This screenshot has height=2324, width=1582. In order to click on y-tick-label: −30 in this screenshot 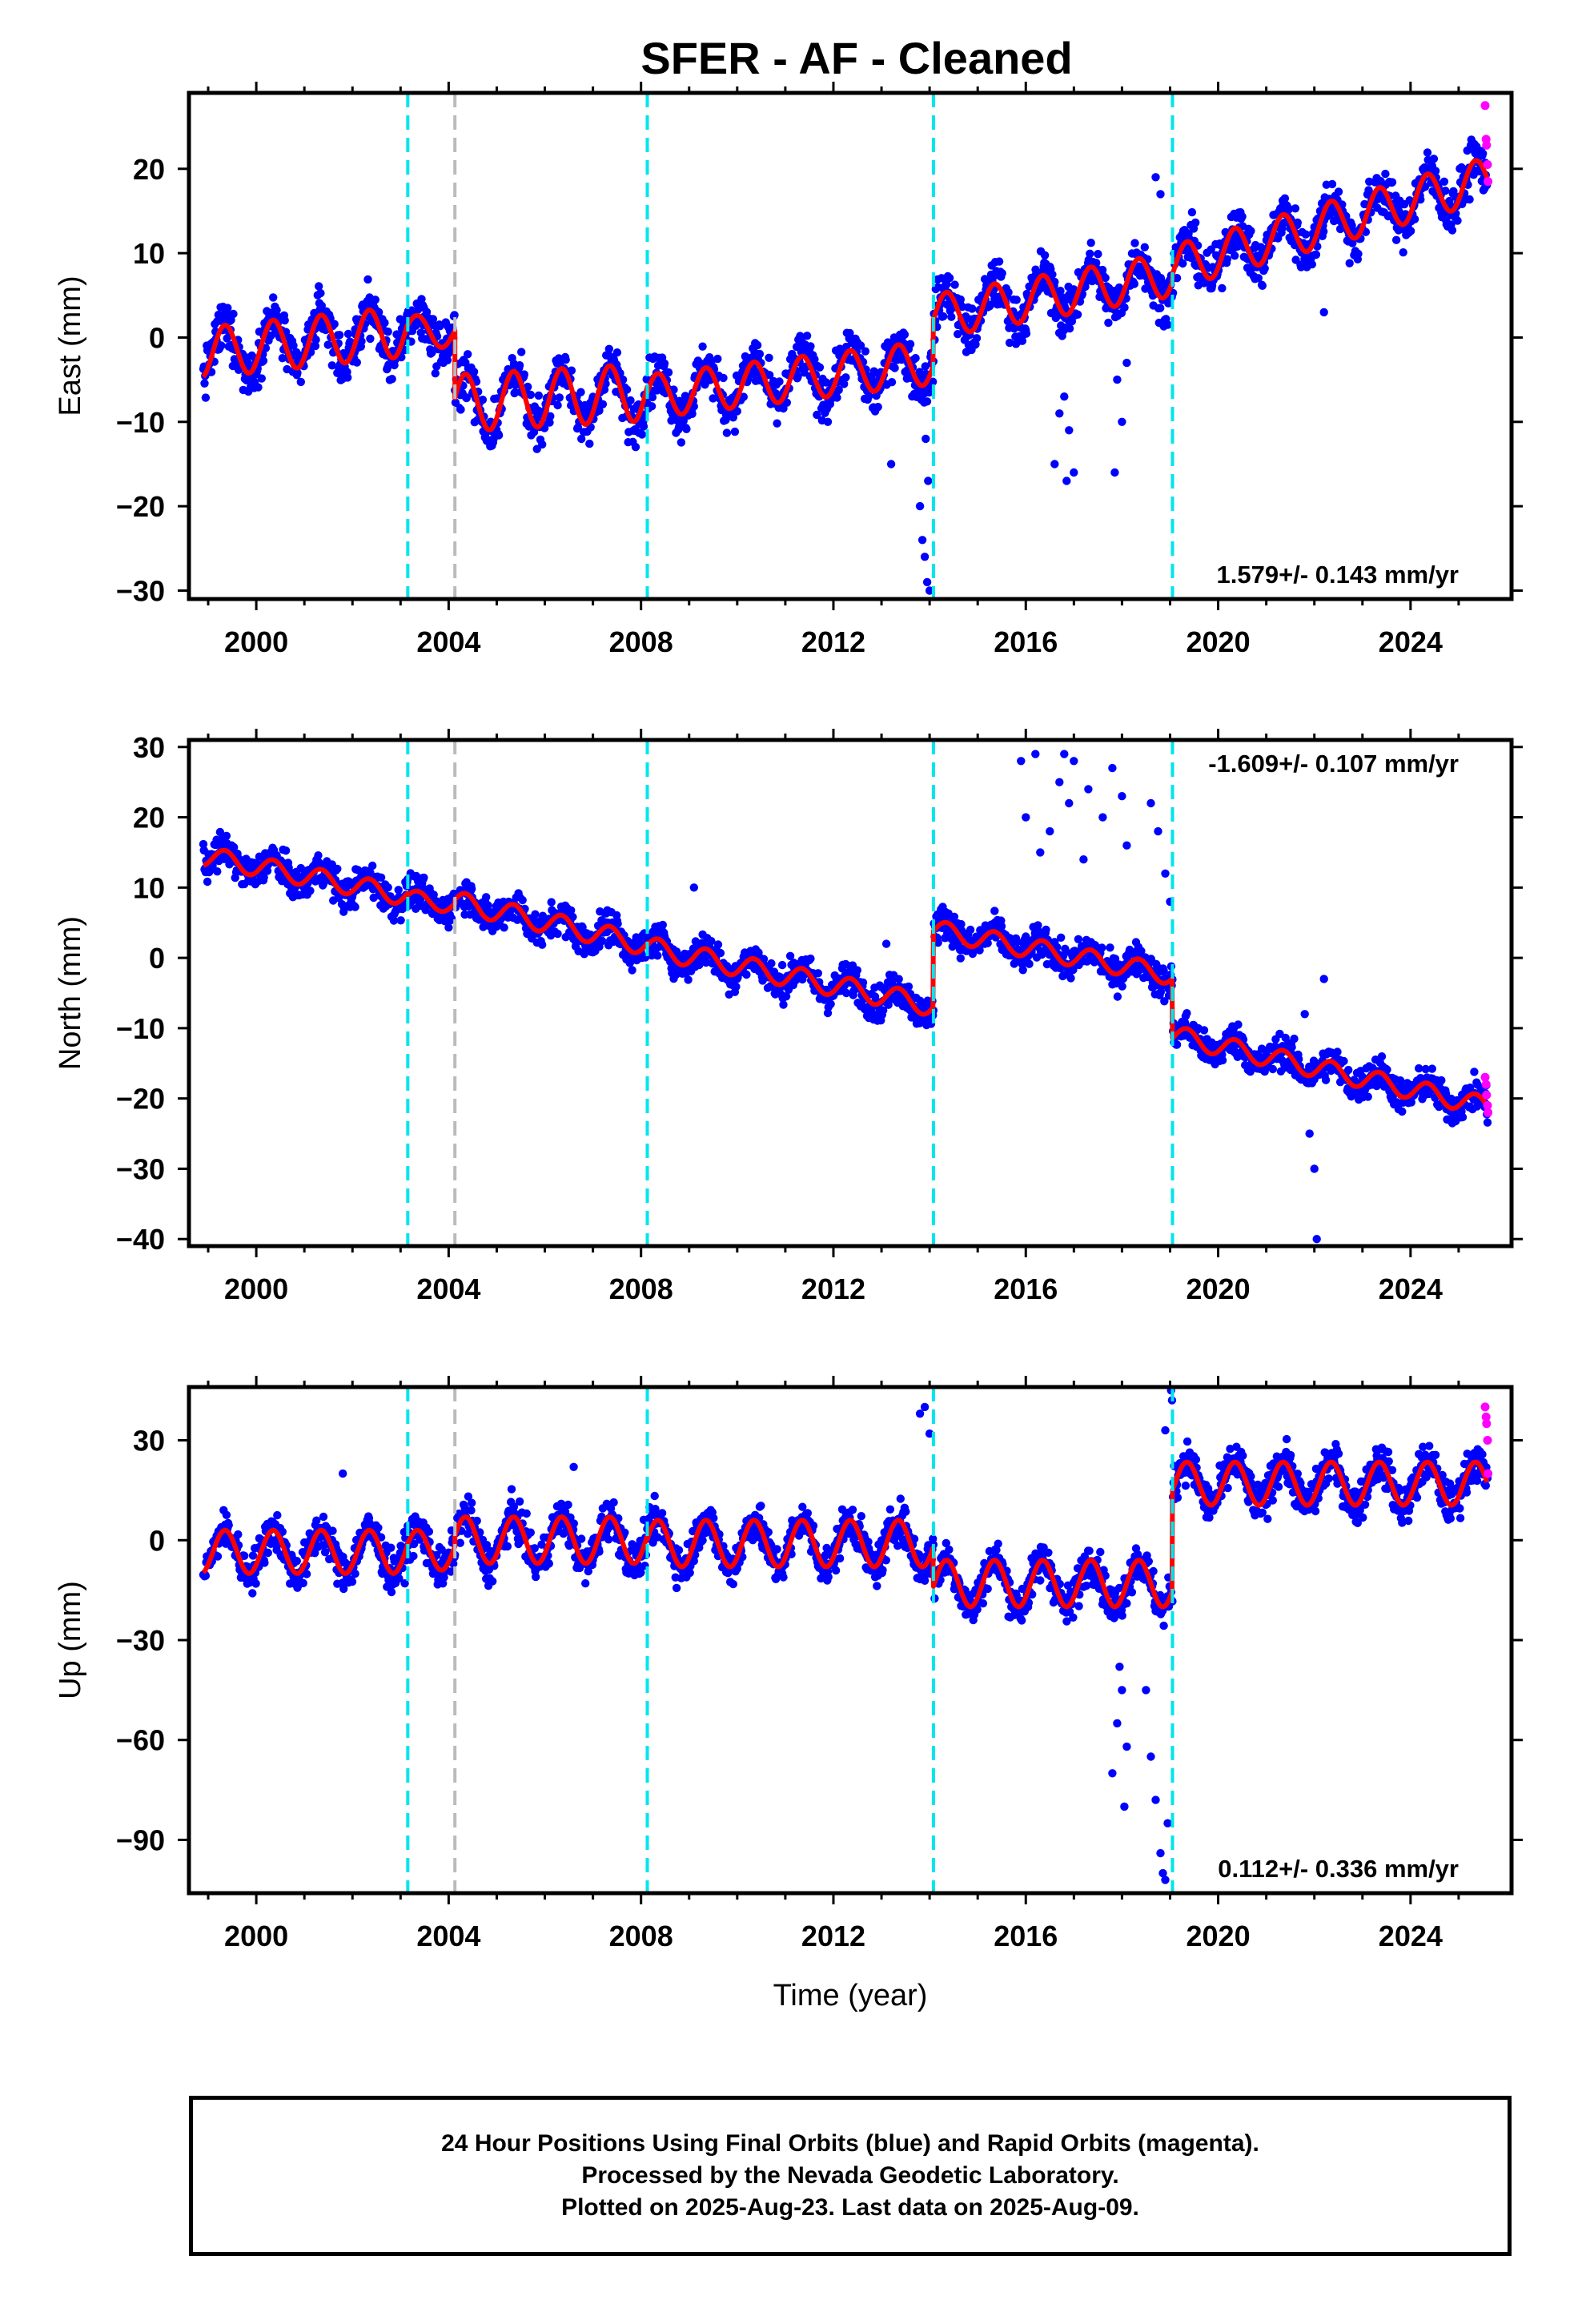, I will do `click(140, 590)`.